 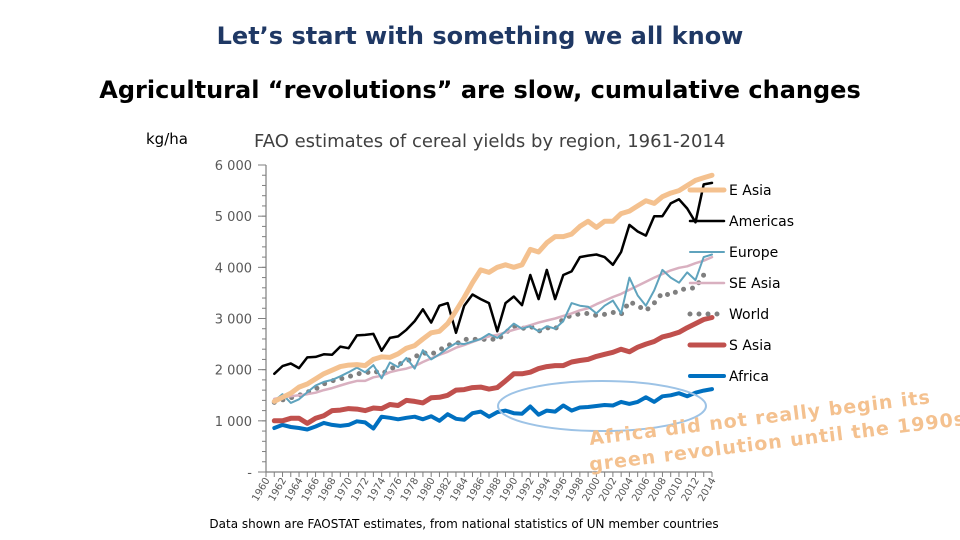 What do you see at coordinates (167, 139) in the screenshot?
I see `y-axis-unit-label: kg/ha` at bounding box center [167, 139].